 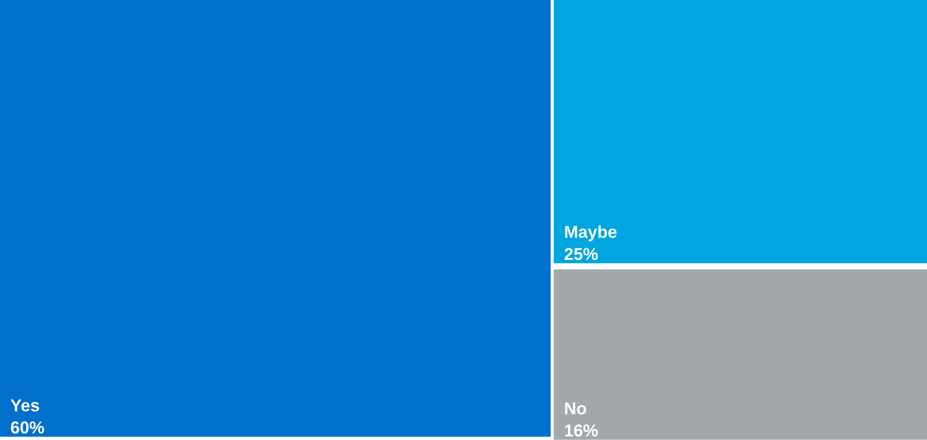 I want to click on data-label: 25%, so click(x=581, y=254).